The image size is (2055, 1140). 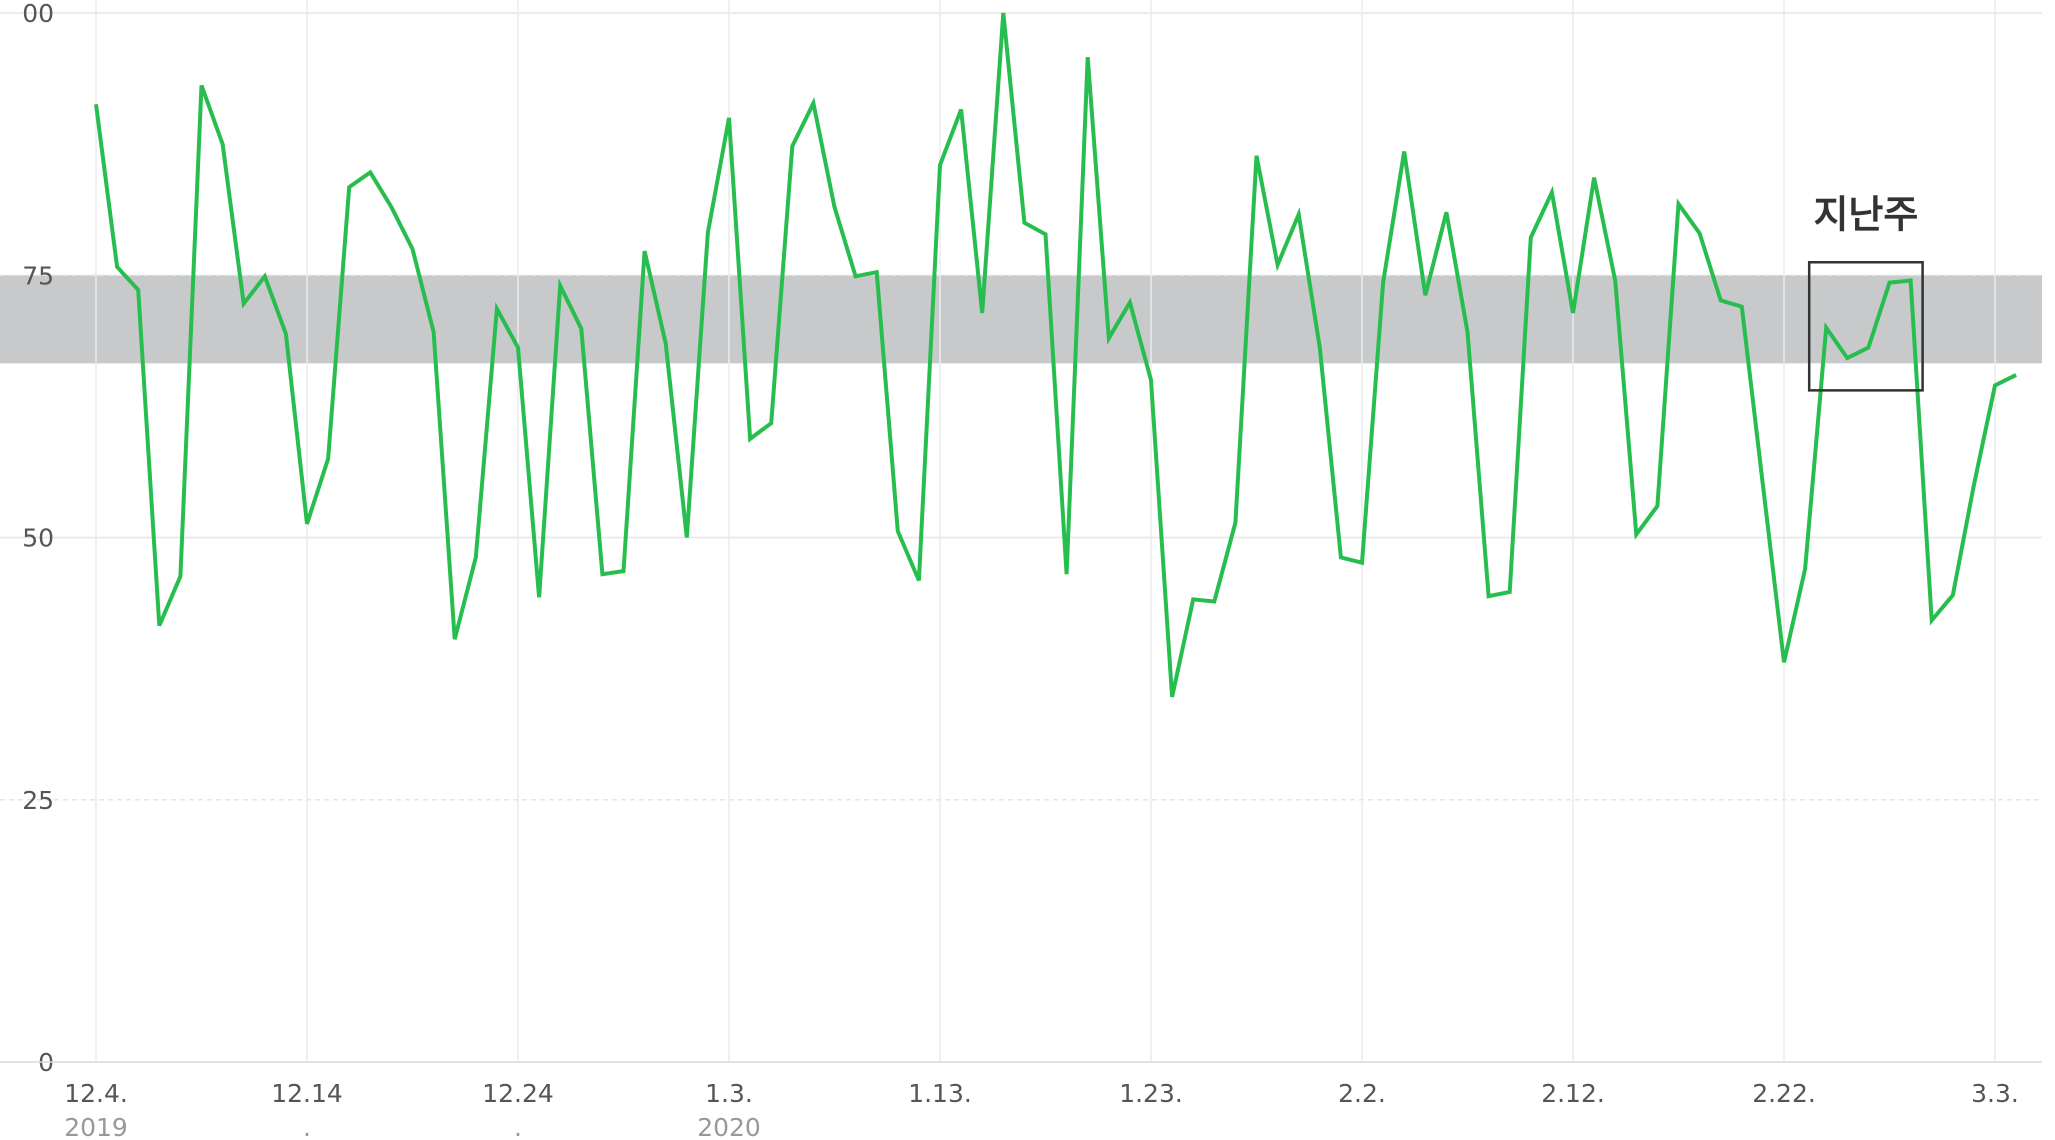 I want to click on x-tick-label: 2.12., so click(x=1573, y=1093).